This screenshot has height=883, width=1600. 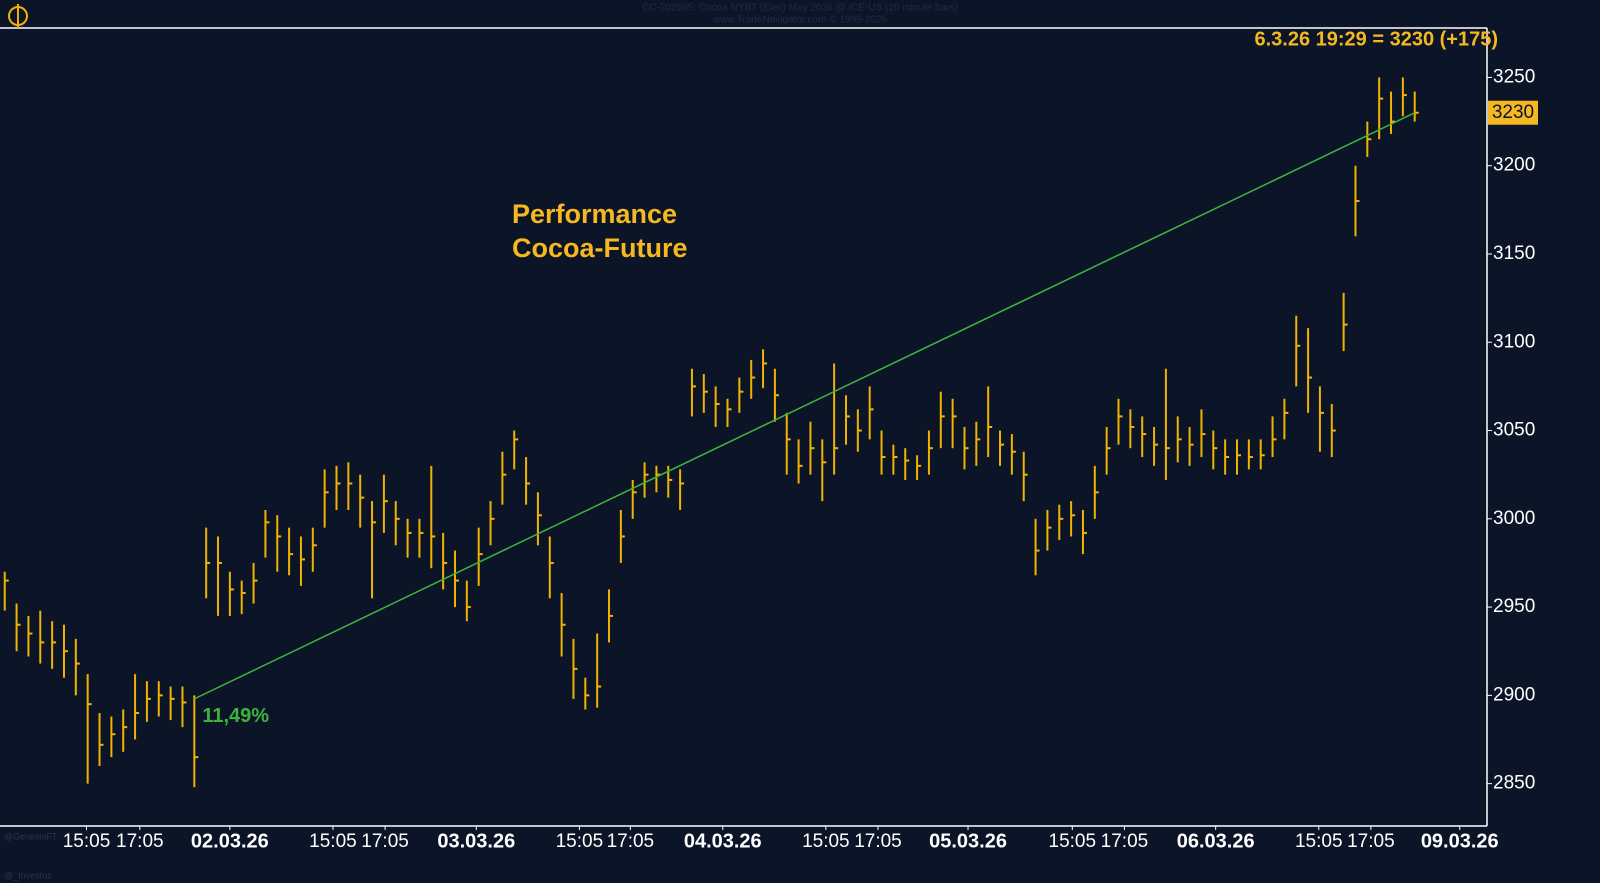 What do you see at coordinates (1514, 253) in the screenshot?
I see `y-tick-label: 3150` at bounding box center [1514, 253].